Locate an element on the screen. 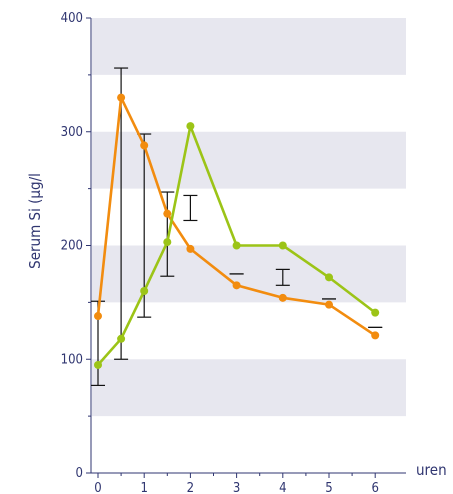  x-tick-label: 2 is located at coordinates (190, 487).